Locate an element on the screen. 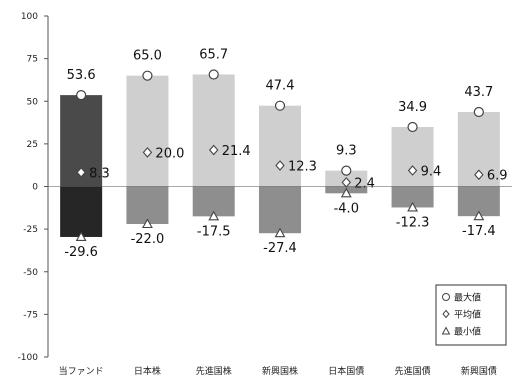 The image size is (524, 379). avg-value-label: 21.4 is located at coordinates (236, 151).